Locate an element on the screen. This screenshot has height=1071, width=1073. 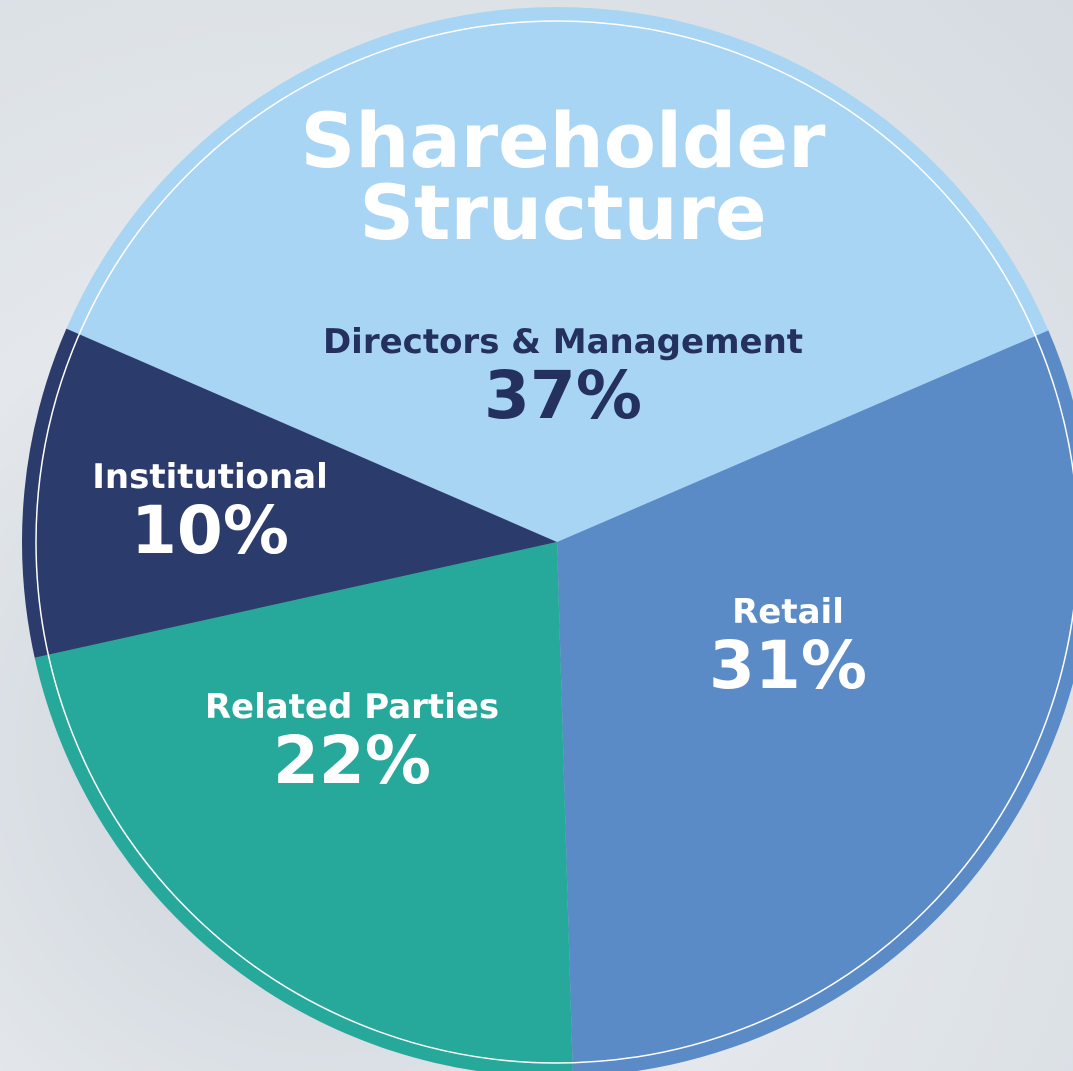
category-label: Directors & Management is located at coordinates (563, 342).